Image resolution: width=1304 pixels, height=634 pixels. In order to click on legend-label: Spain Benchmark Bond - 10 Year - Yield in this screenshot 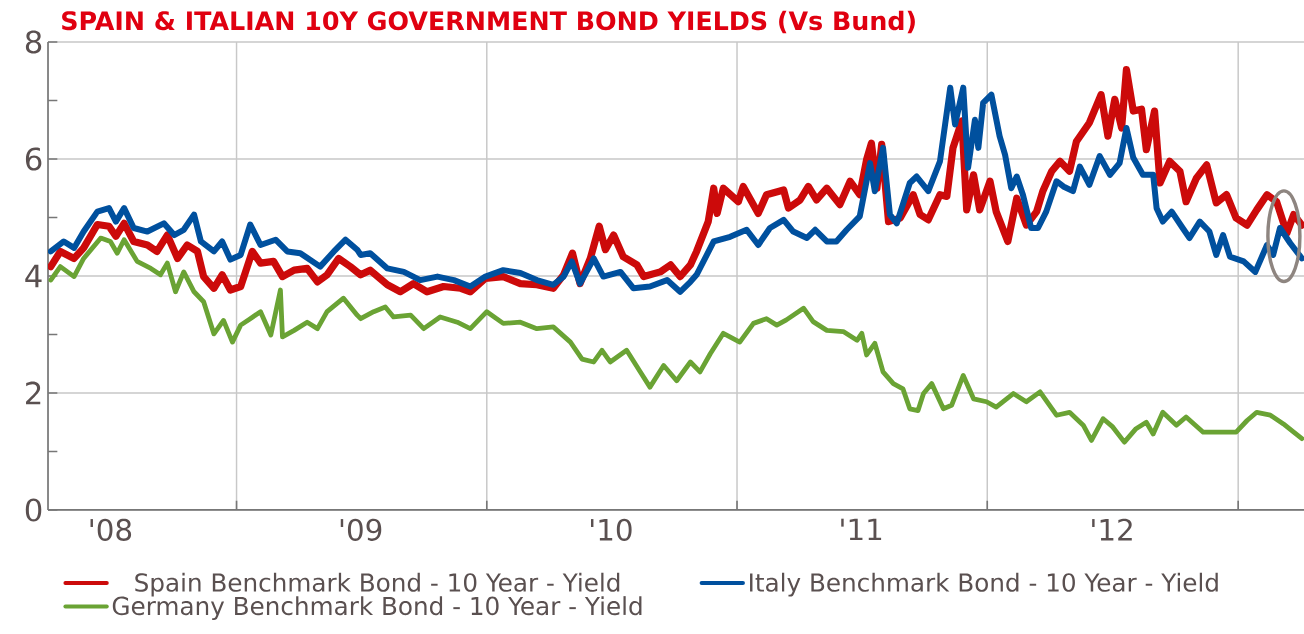, I will do `click(377, 584)`.